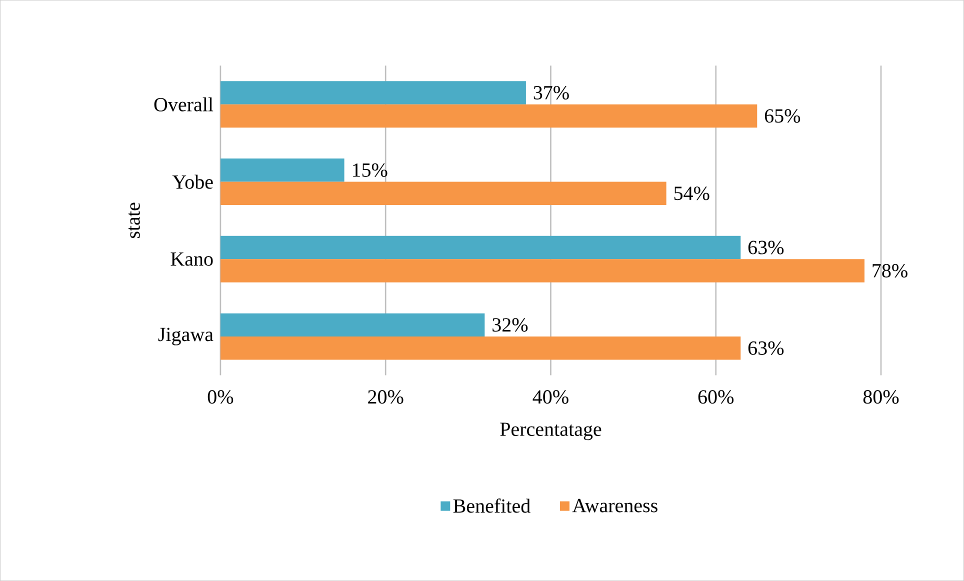 Image resolution: width=964 pixels, height=581 pixels. I want to click on y-tick-label: Overall, so click(184, 104).